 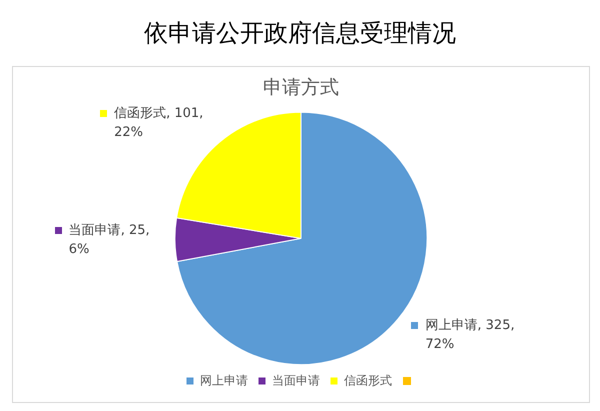 What do you see at coordinates (470, 335) in the screenshot?
I see `data-label: 网上申请, 325, 72%` at bounding box center [470, 335].